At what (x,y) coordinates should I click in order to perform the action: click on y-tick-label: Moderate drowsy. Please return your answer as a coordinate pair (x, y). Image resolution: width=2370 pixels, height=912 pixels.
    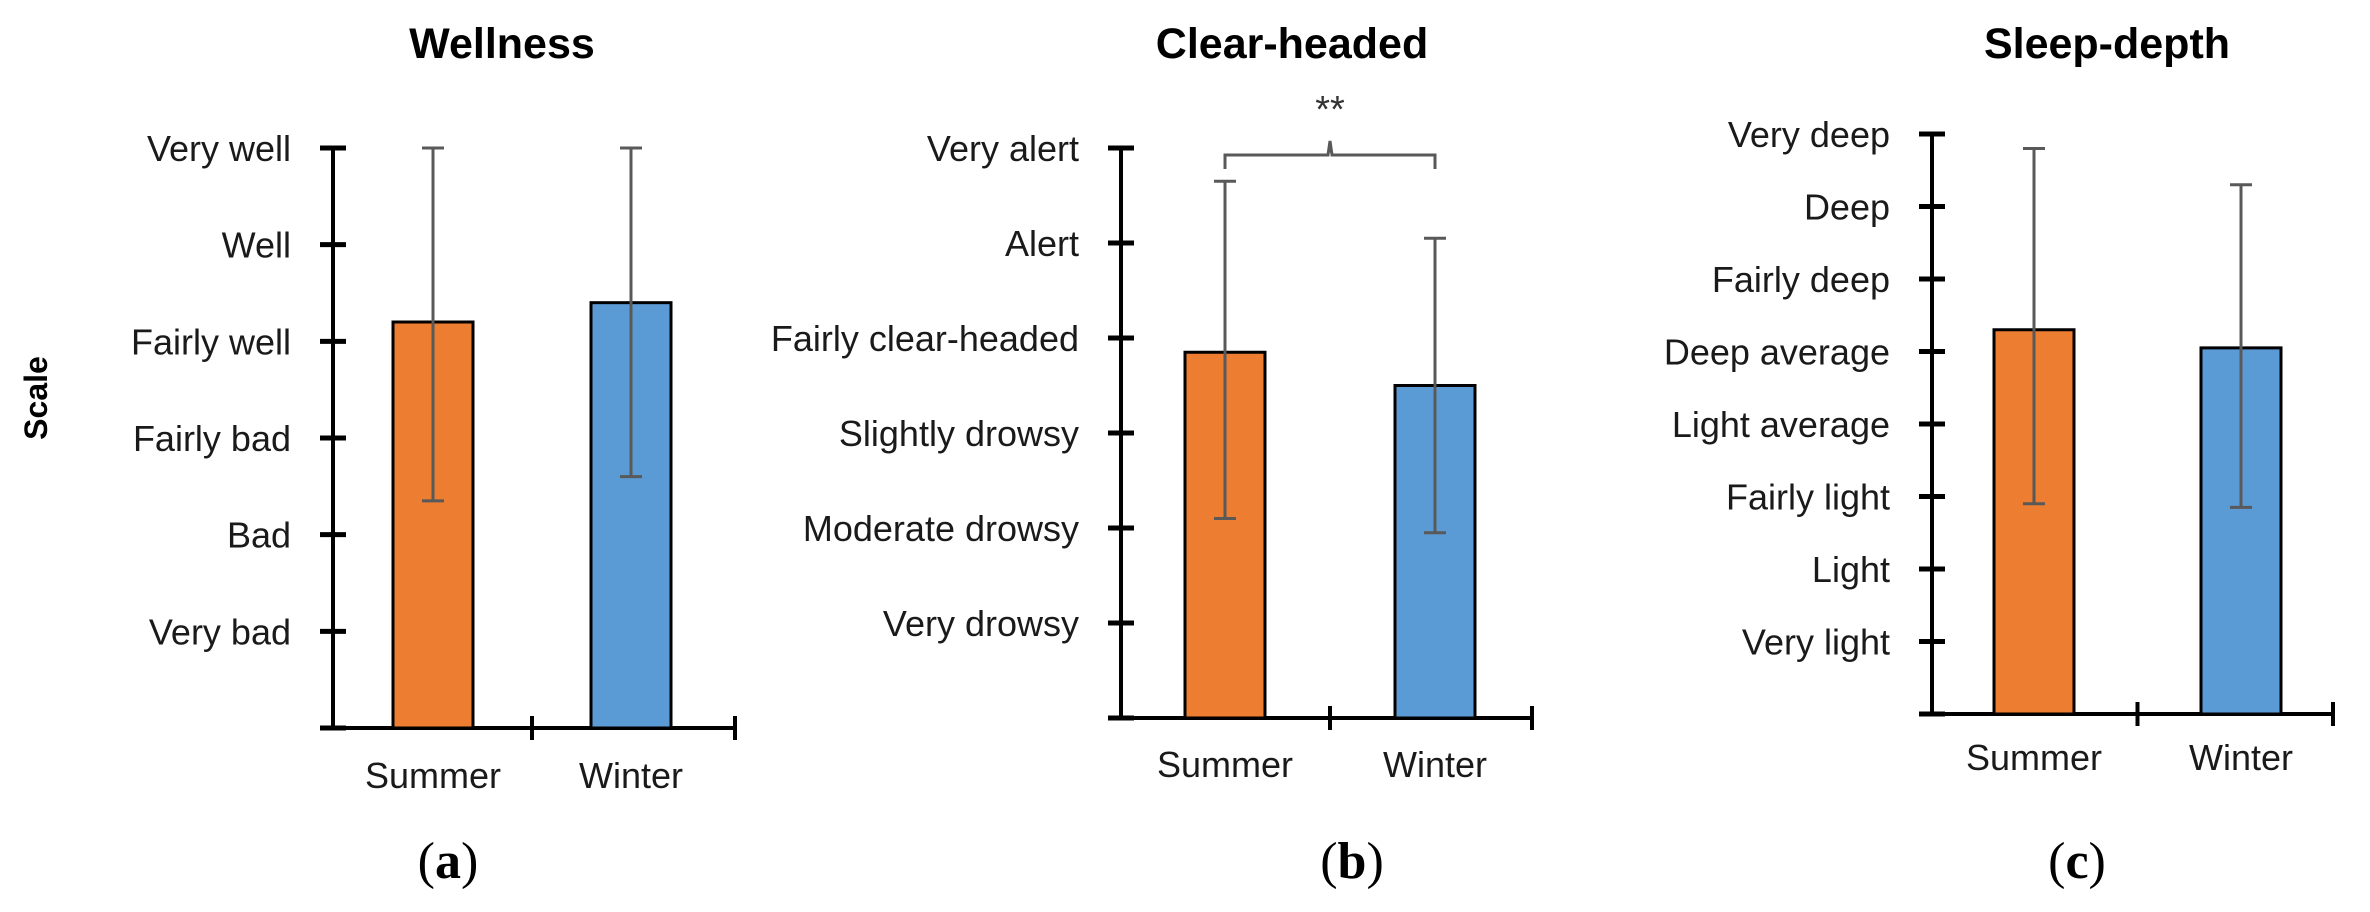
    Looking at the image, I should click on (941, 528).